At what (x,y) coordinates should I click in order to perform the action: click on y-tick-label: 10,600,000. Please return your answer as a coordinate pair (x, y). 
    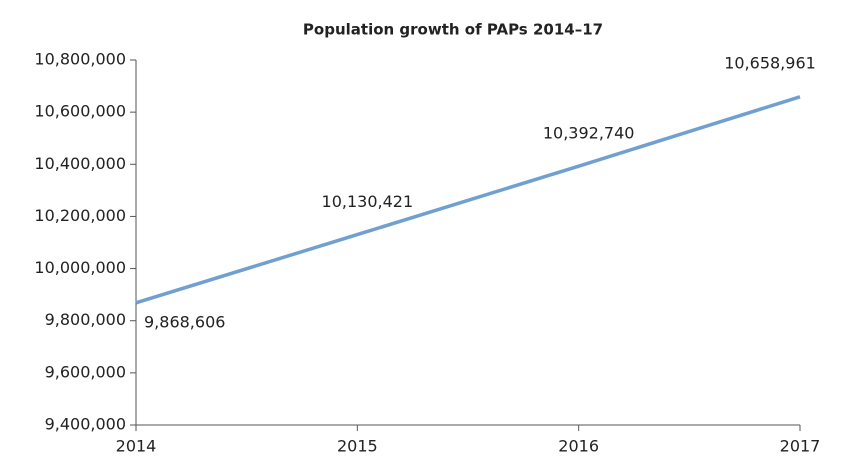
    Looking at the image, I should click on (80, 111).